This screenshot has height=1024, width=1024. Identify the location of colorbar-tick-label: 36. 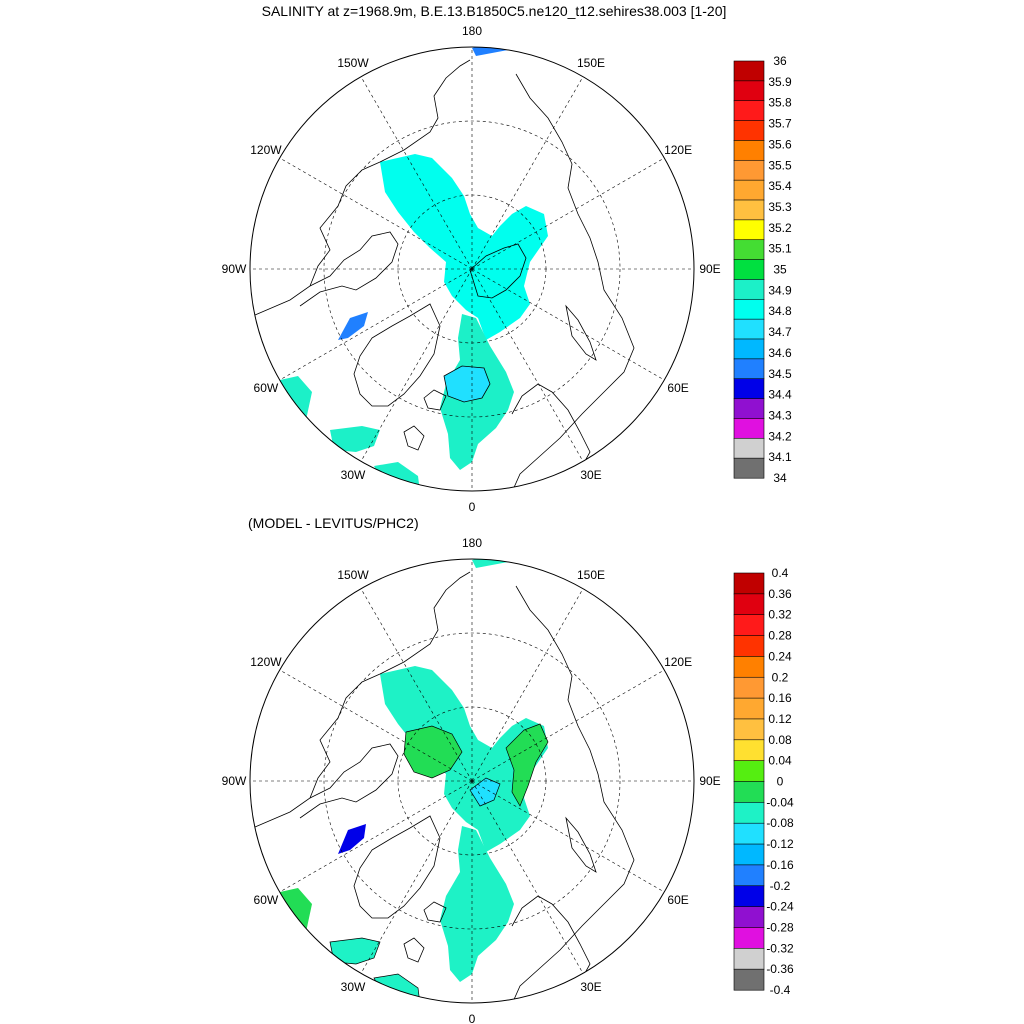
(780, 61).